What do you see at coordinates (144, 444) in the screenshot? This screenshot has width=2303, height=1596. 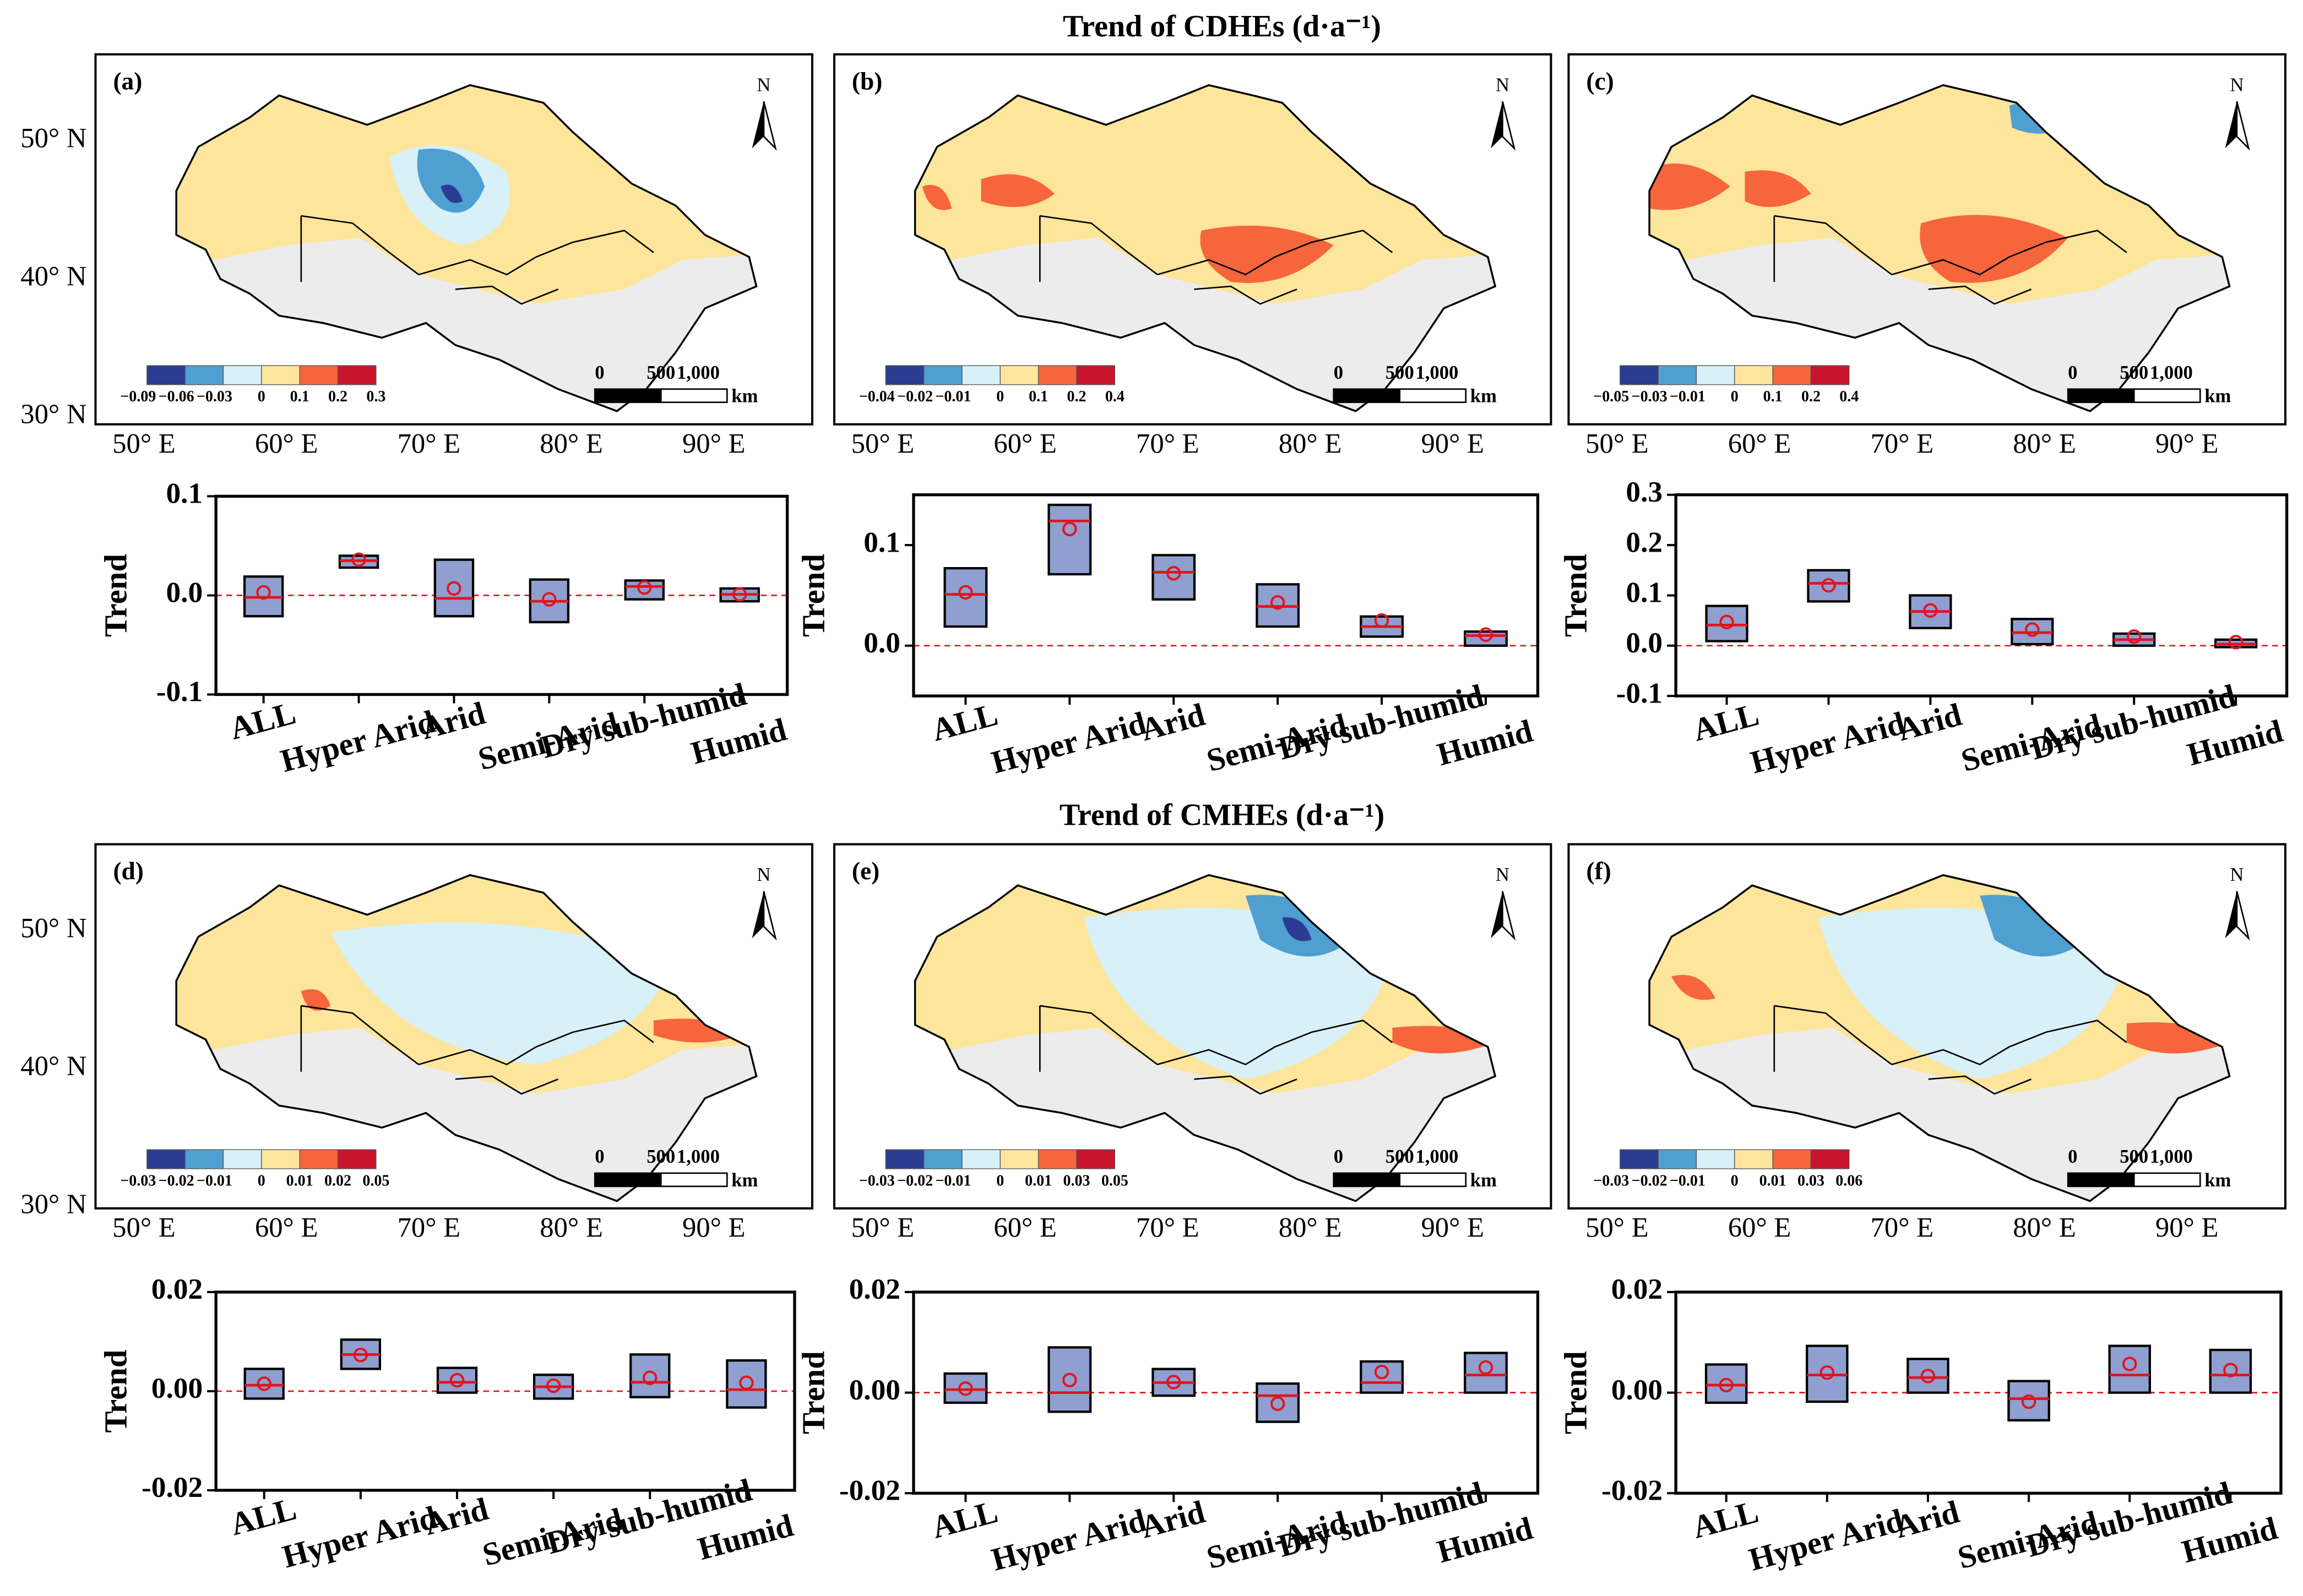 I see `lon-label: 50° E` at bounding box center [144, 444].